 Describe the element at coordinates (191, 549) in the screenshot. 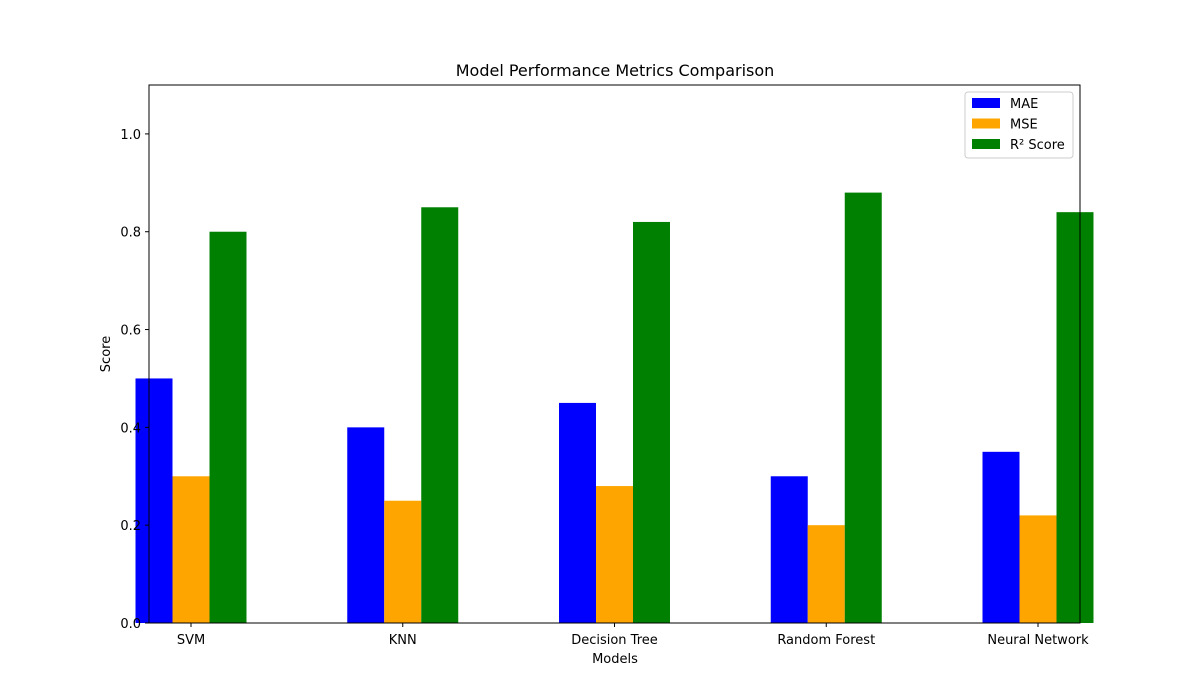

I see `bar-mse-svm` at that location.